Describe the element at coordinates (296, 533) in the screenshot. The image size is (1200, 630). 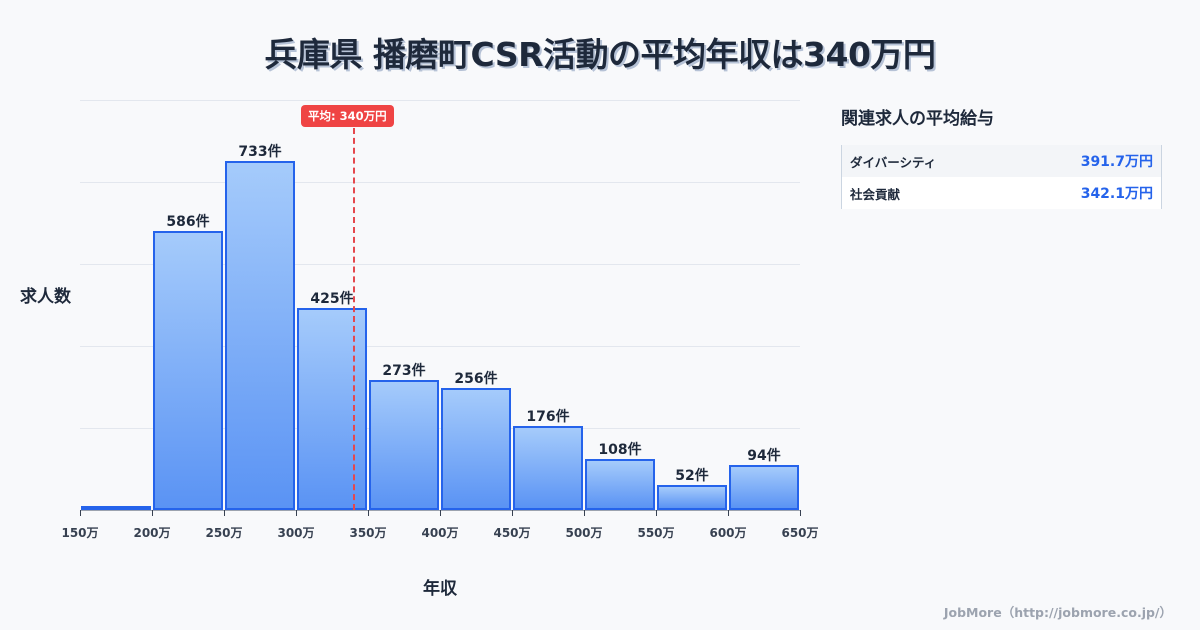
I see `x-tick-label: 300万` at that location.